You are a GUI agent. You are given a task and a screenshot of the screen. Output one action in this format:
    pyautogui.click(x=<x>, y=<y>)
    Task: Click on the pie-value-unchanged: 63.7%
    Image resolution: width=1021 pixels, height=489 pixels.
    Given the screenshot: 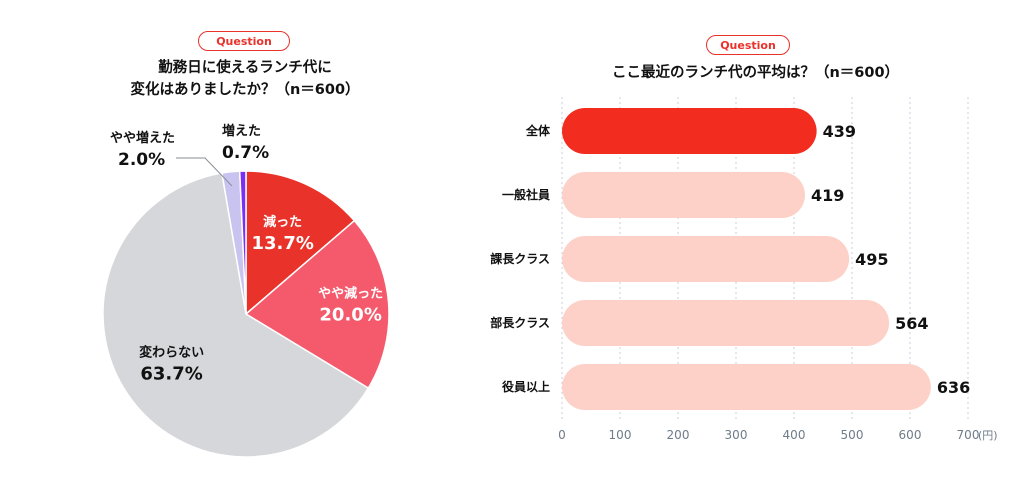 What is the action you would take?
    pyautogui.click(x=171, y=374)
    